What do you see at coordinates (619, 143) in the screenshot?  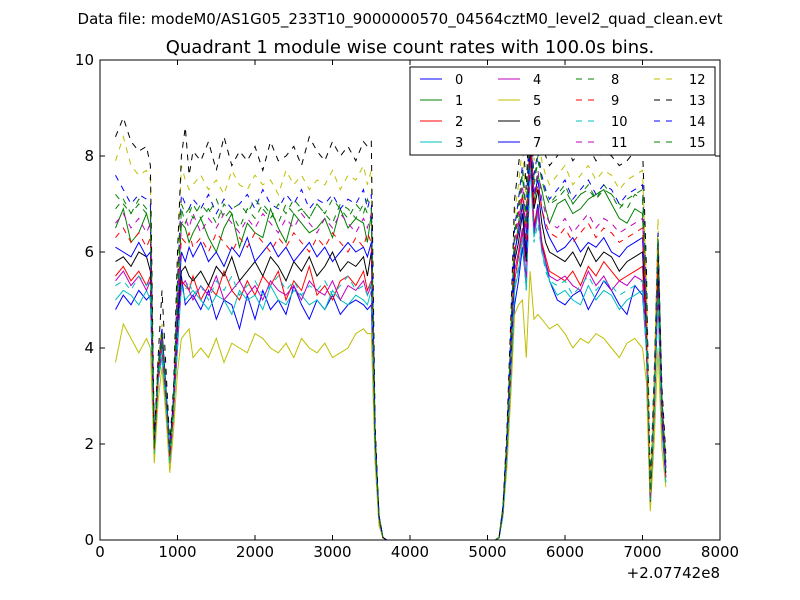 I see `legend-label: 11` at bounding box center [619, 143].